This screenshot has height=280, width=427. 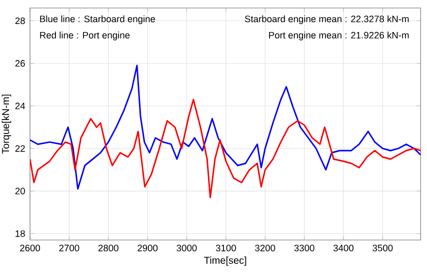 What do you see at coordinates (186, 248) in the screenshot?
I see `x-tick-label: 3000` at bounding box center [186, 248].